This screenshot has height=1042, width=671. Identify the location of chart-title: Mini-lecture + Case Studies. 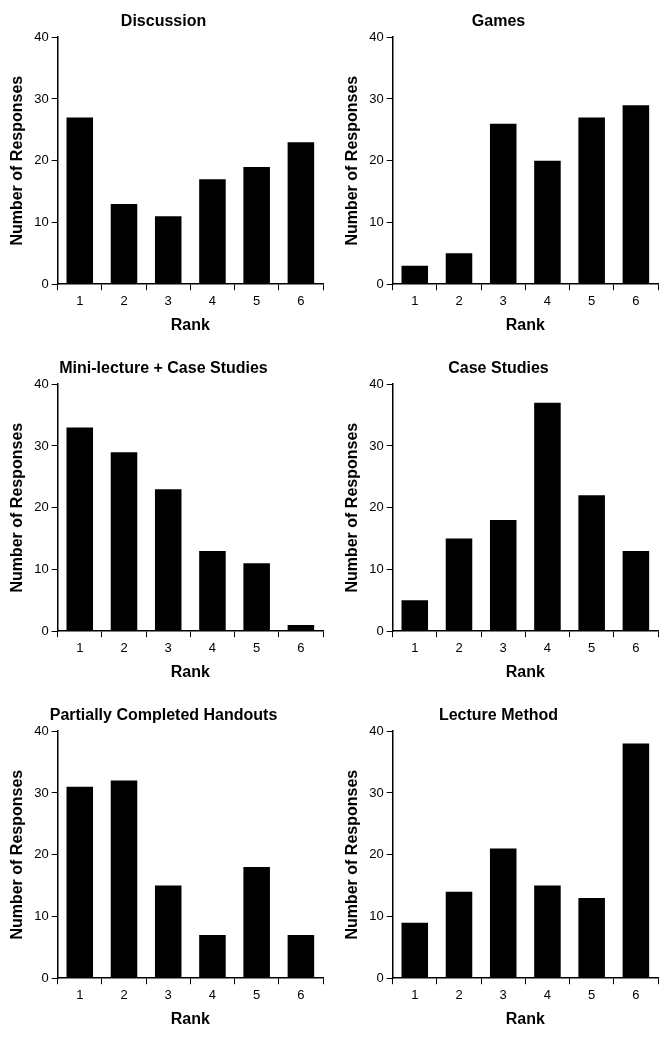
(163, 368).